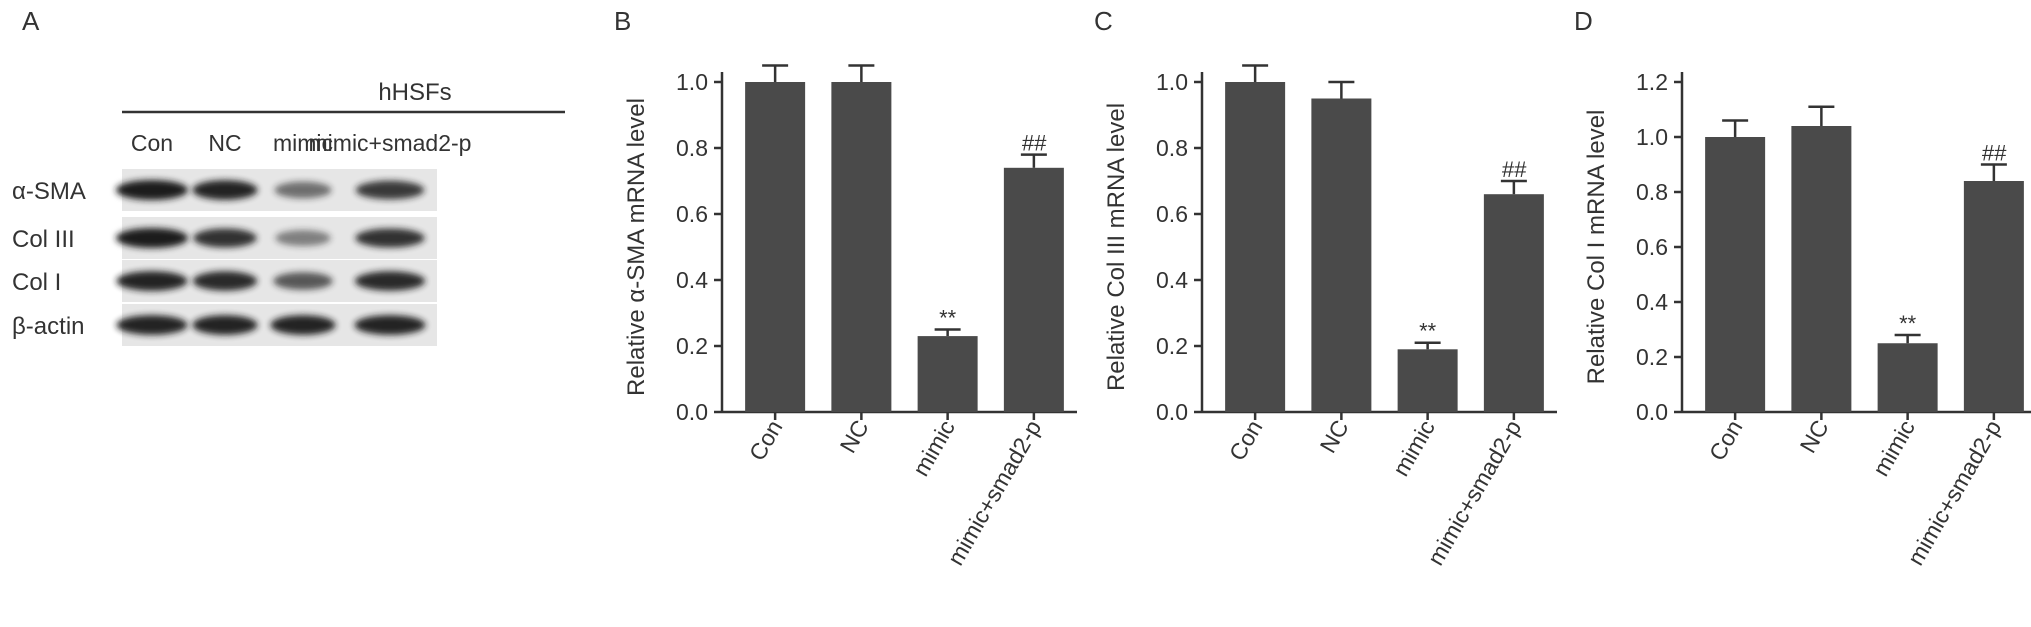 The height and width of the screenshot is (627, 2031). Describe the element at coordinates (152, 143) in the screenshot. I see `lane-label: Con` at that location.